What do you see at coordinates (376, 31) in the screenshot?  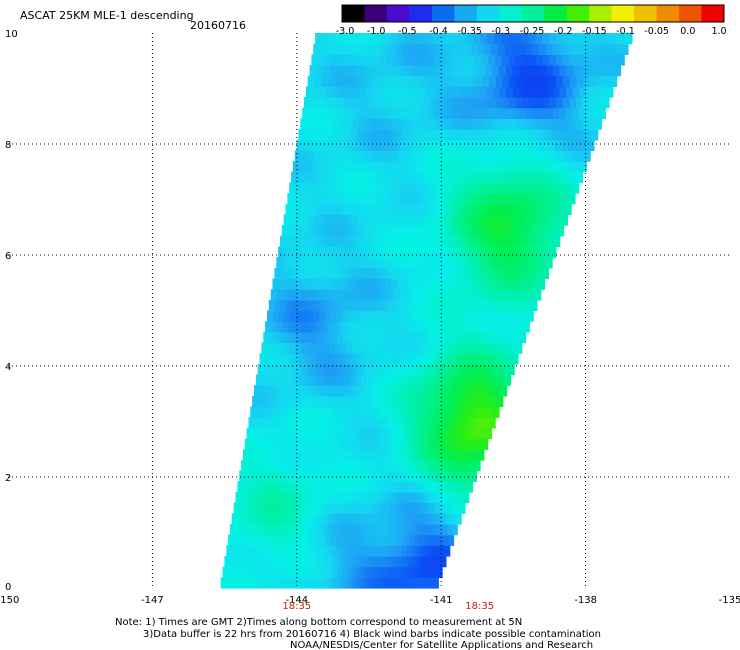 I see `colorbar-label: -1.0` at bounding box center [376, 31].